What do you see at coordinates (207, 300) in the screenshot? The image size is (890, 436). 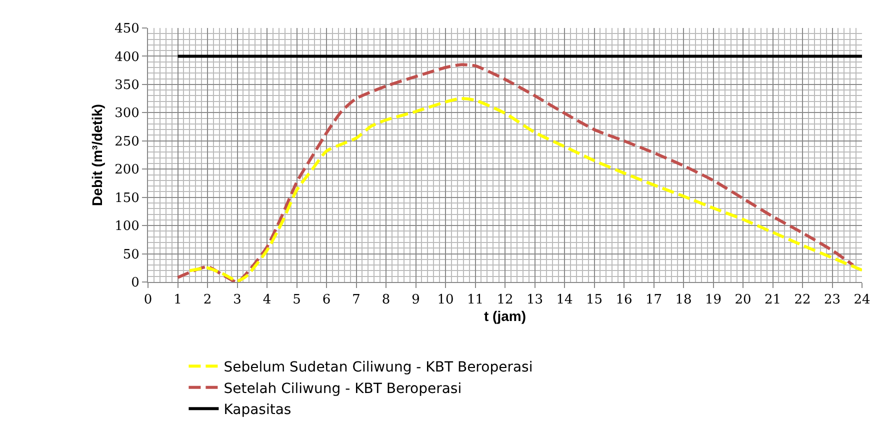 I see `x-tick-label: 2` at bounding box center [207, 300].